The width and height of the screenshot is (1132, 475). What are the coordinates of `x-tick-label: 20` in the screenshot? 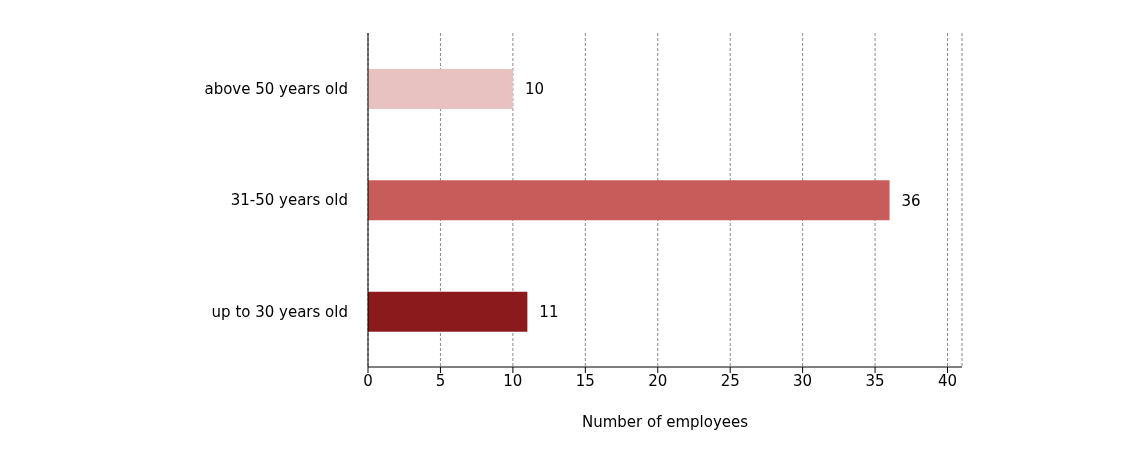 It's located at (658, 380).